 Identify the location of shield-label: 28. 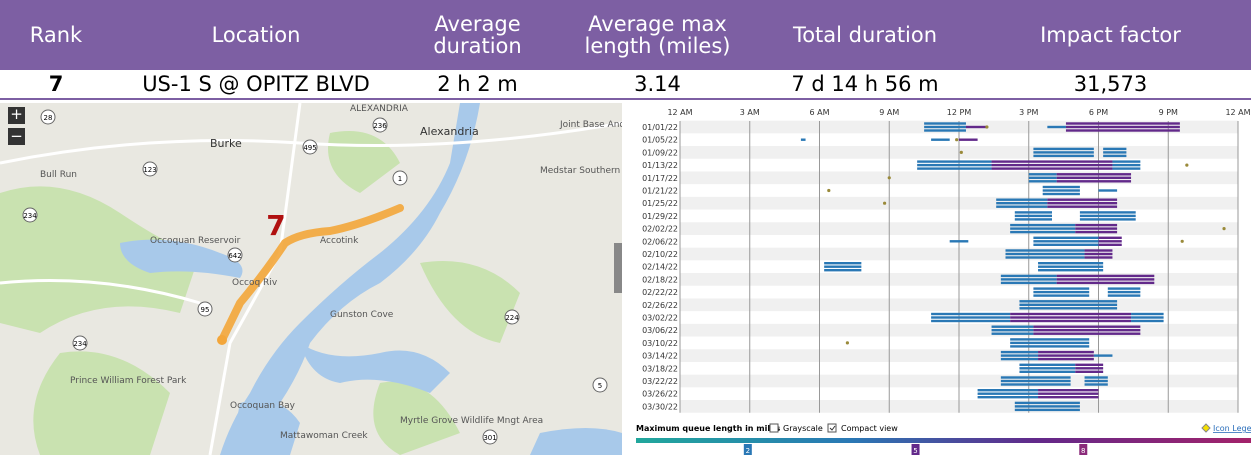
(48, 118).